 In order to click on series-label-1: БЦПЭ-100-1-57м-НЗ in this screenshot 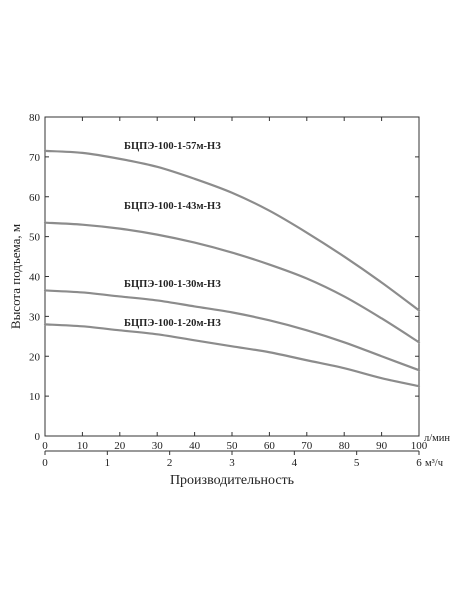, I will do `click(172, 146)`.